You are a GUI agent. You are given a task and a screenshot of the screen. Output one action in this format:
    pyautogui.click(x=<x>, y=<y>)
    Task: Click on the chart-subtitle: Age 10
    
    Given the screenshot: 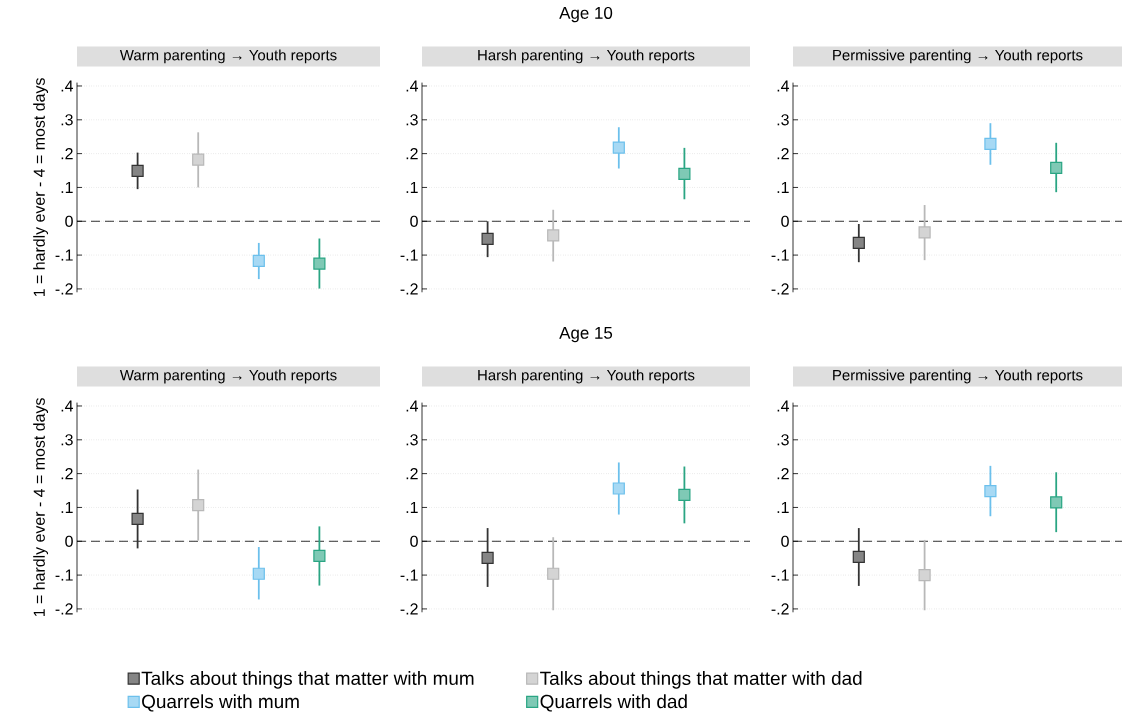 What is the action you would take?
    pyautogui.click(x=586, y=14)
    